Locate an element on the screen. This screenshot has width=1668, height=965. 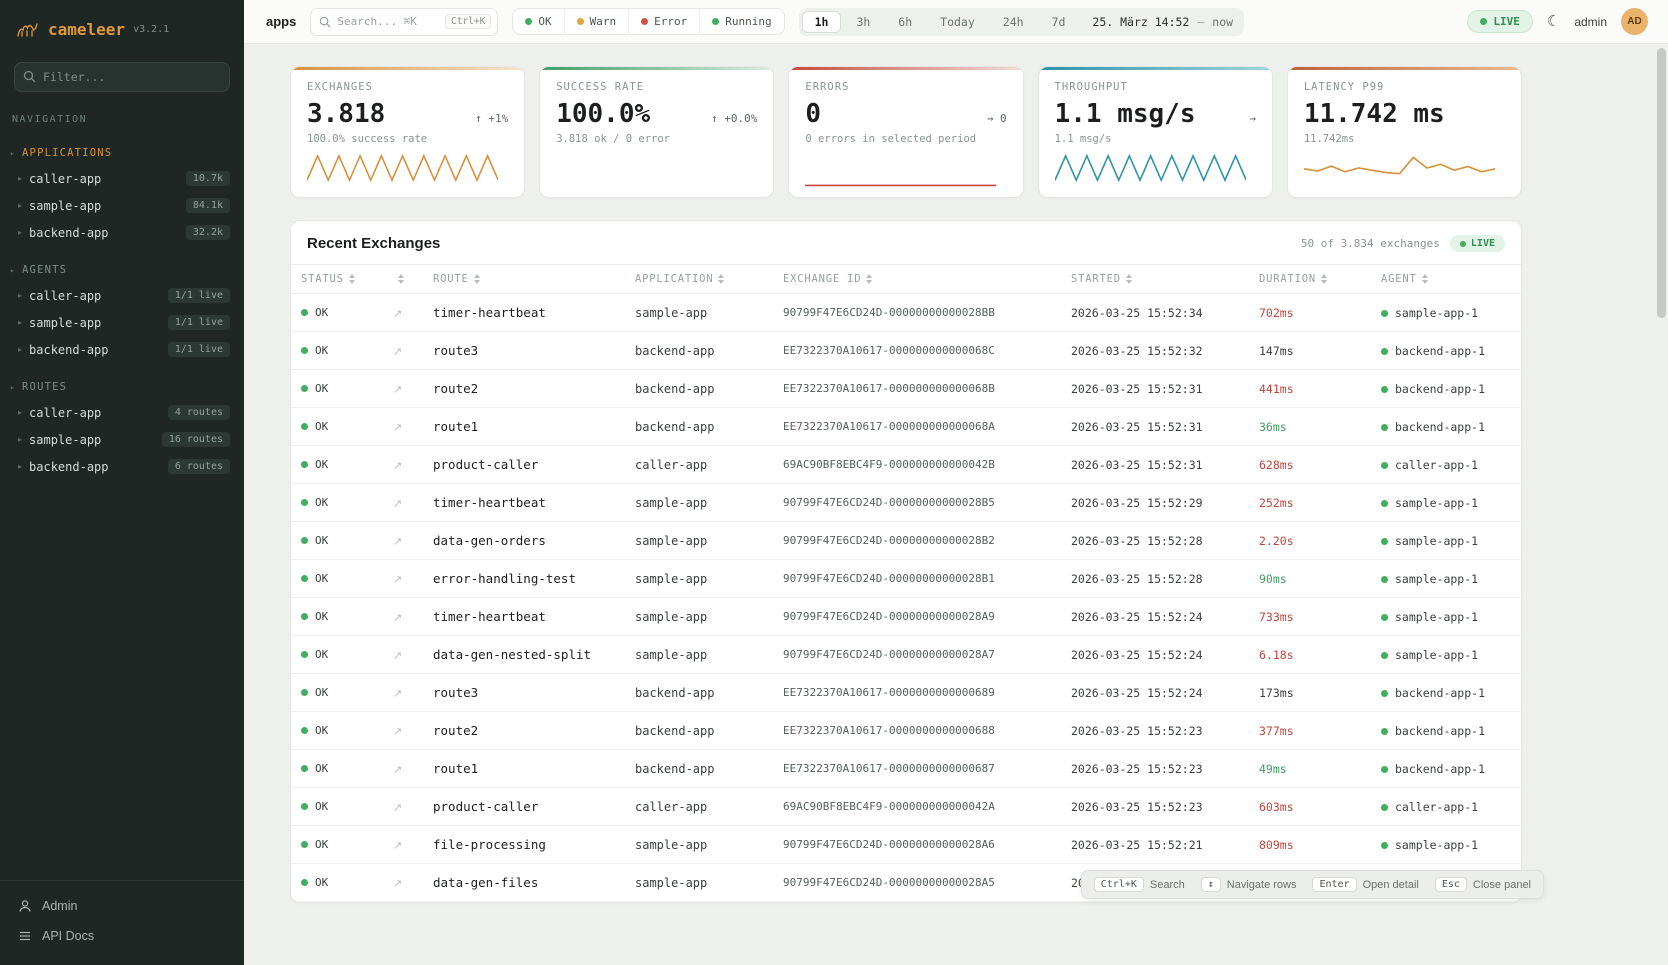
search-input is located at coordinates (388, 21).